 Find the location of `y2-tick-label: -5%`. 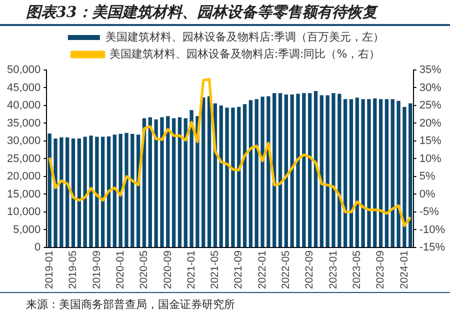

y2-tick-label: -5% is located at coordinates (429, 212).